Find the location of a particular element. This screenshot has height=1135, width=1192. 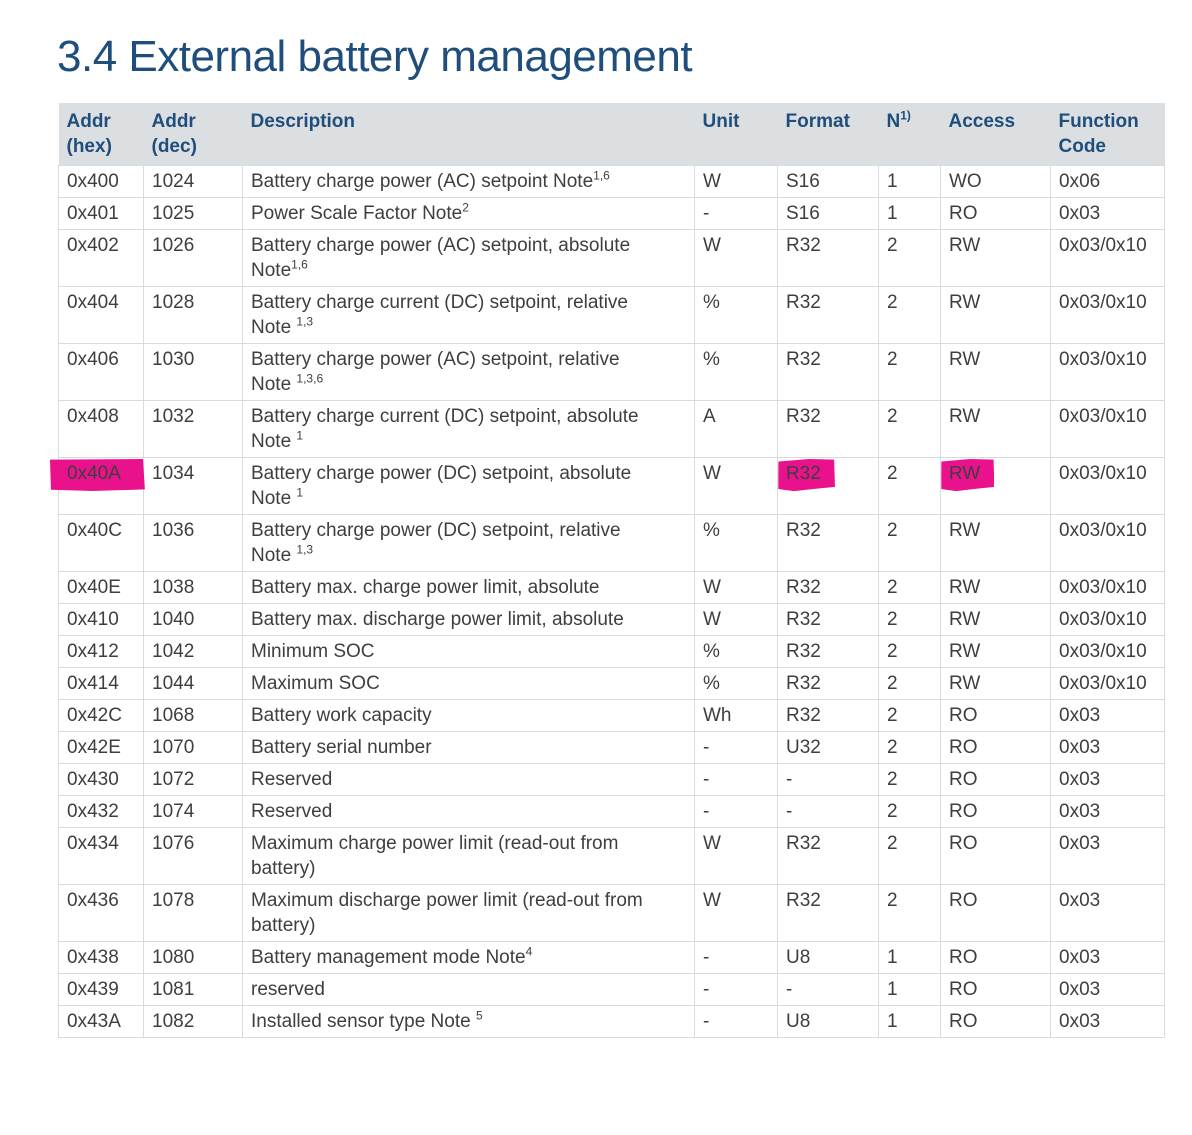

cell-addr-dec: 1025 is located at coordinates (193, 213).